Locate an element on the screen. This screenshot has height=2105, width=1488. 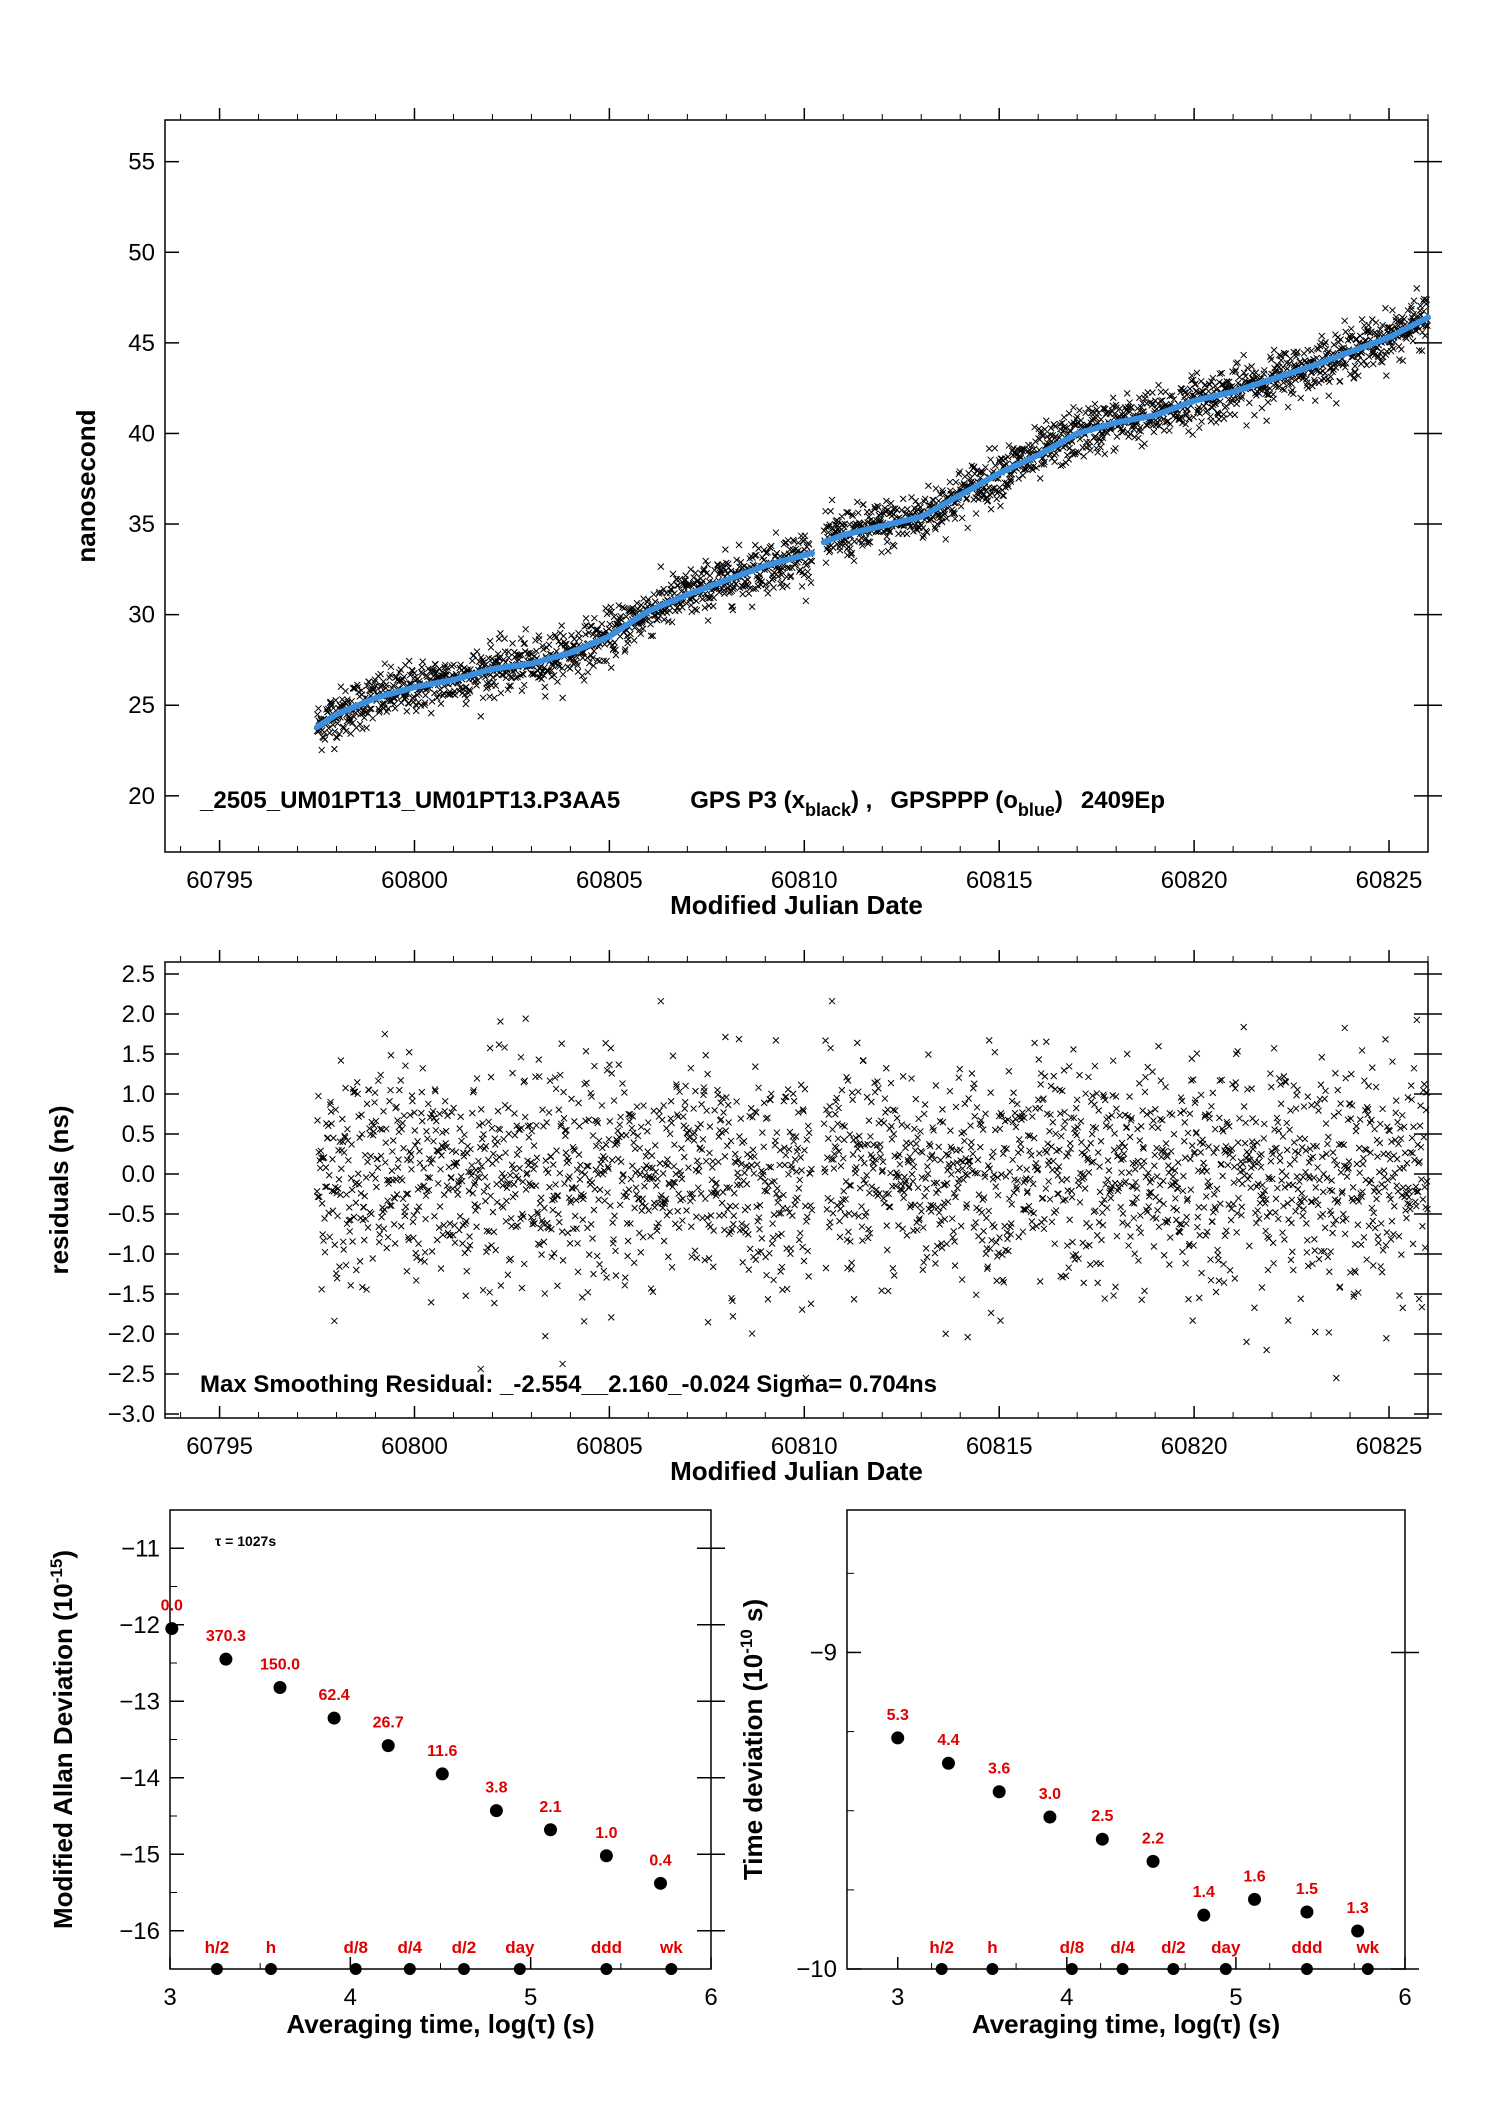
x-tick-label: 60815 is located at coordinates (999, 1446).